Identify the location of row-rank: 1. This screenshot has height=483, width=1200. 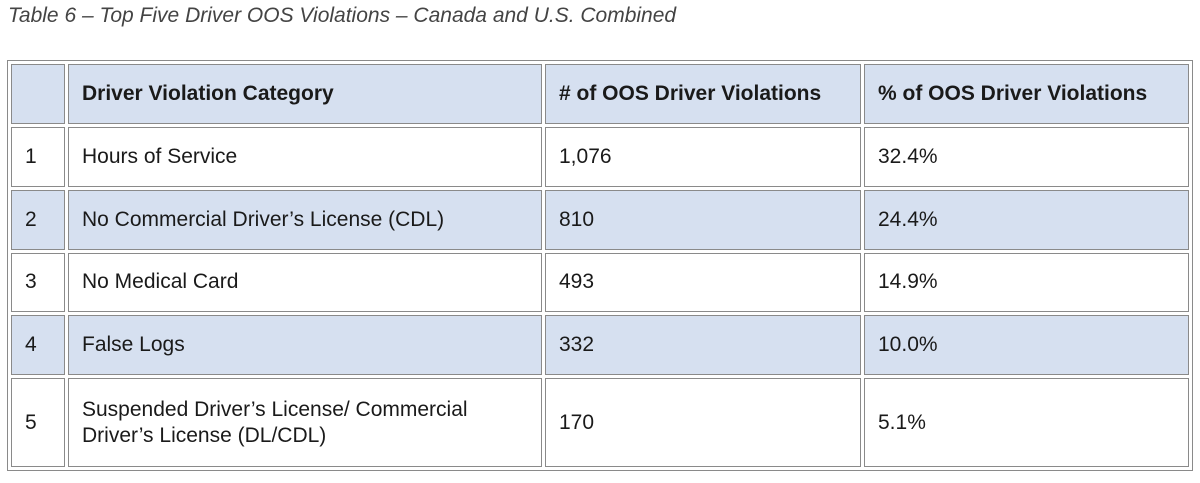
(38, 156).